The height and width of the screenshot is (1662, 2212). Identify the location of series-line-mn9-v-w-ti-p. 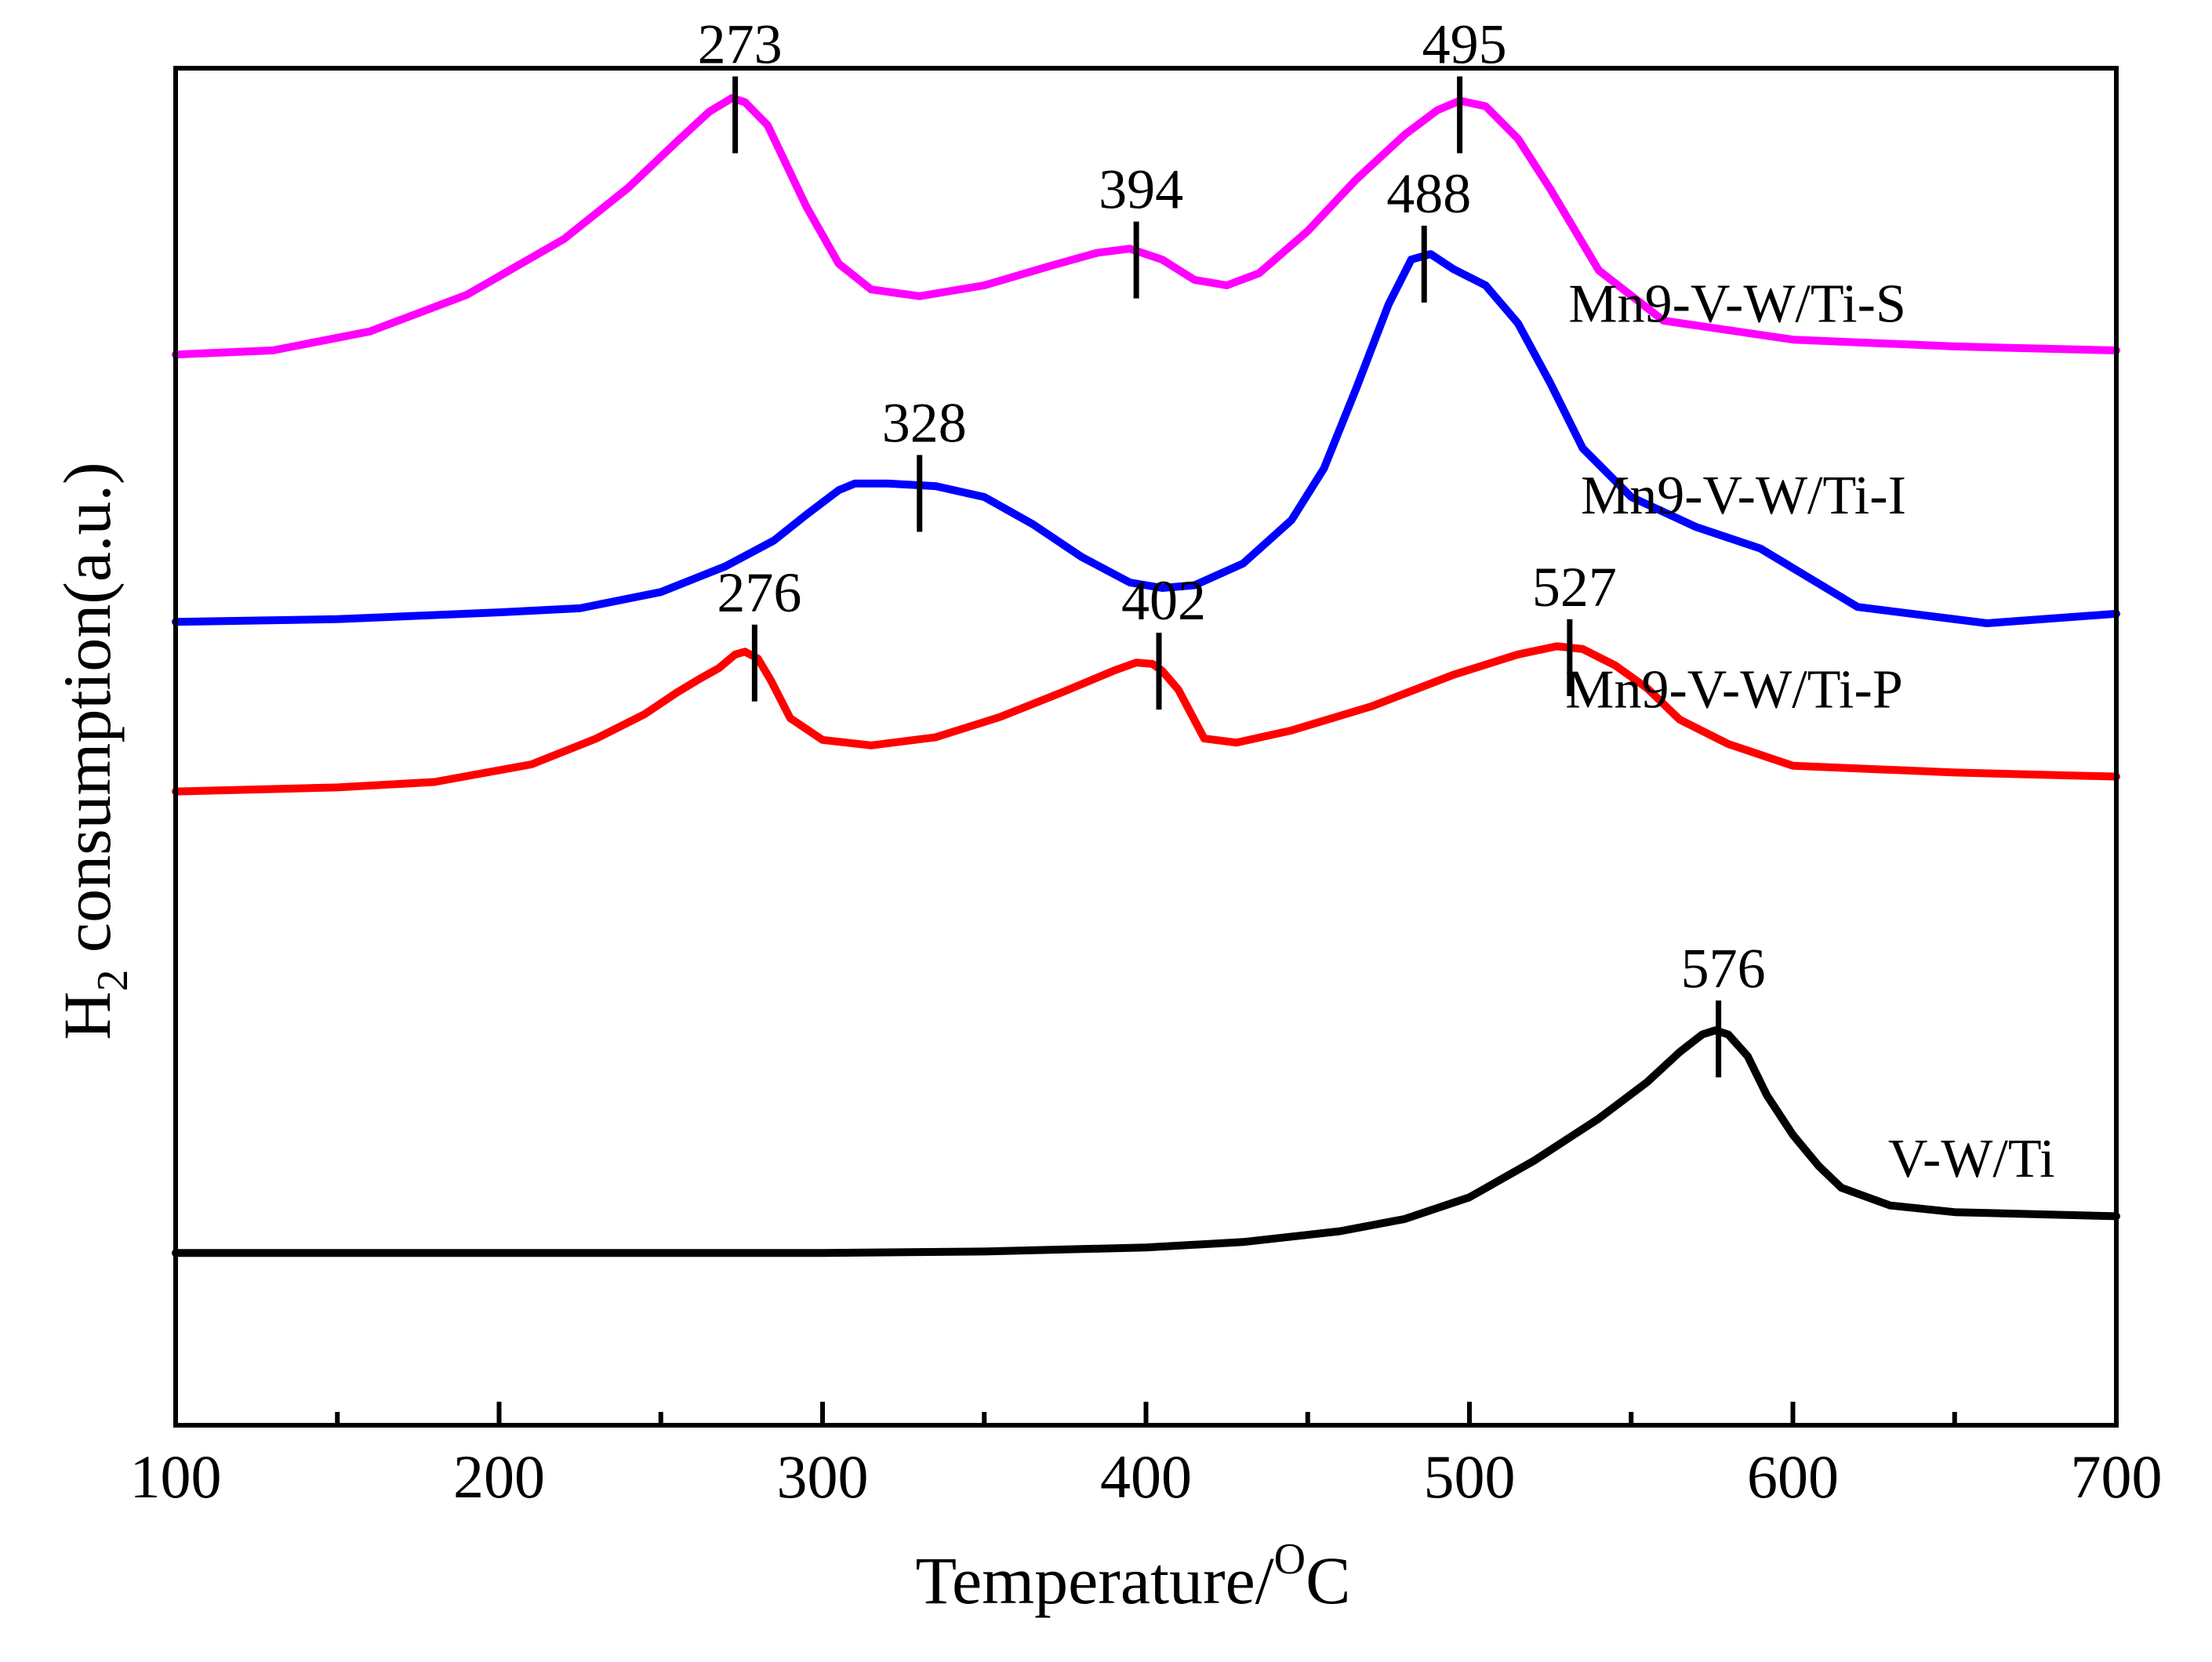
(1146, 719).